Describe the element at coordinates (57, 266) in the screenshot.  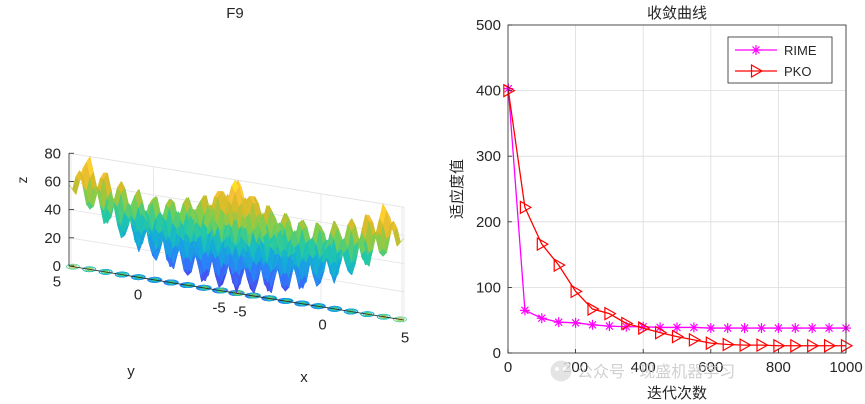
I see `z-tick-label: 0` at that location.